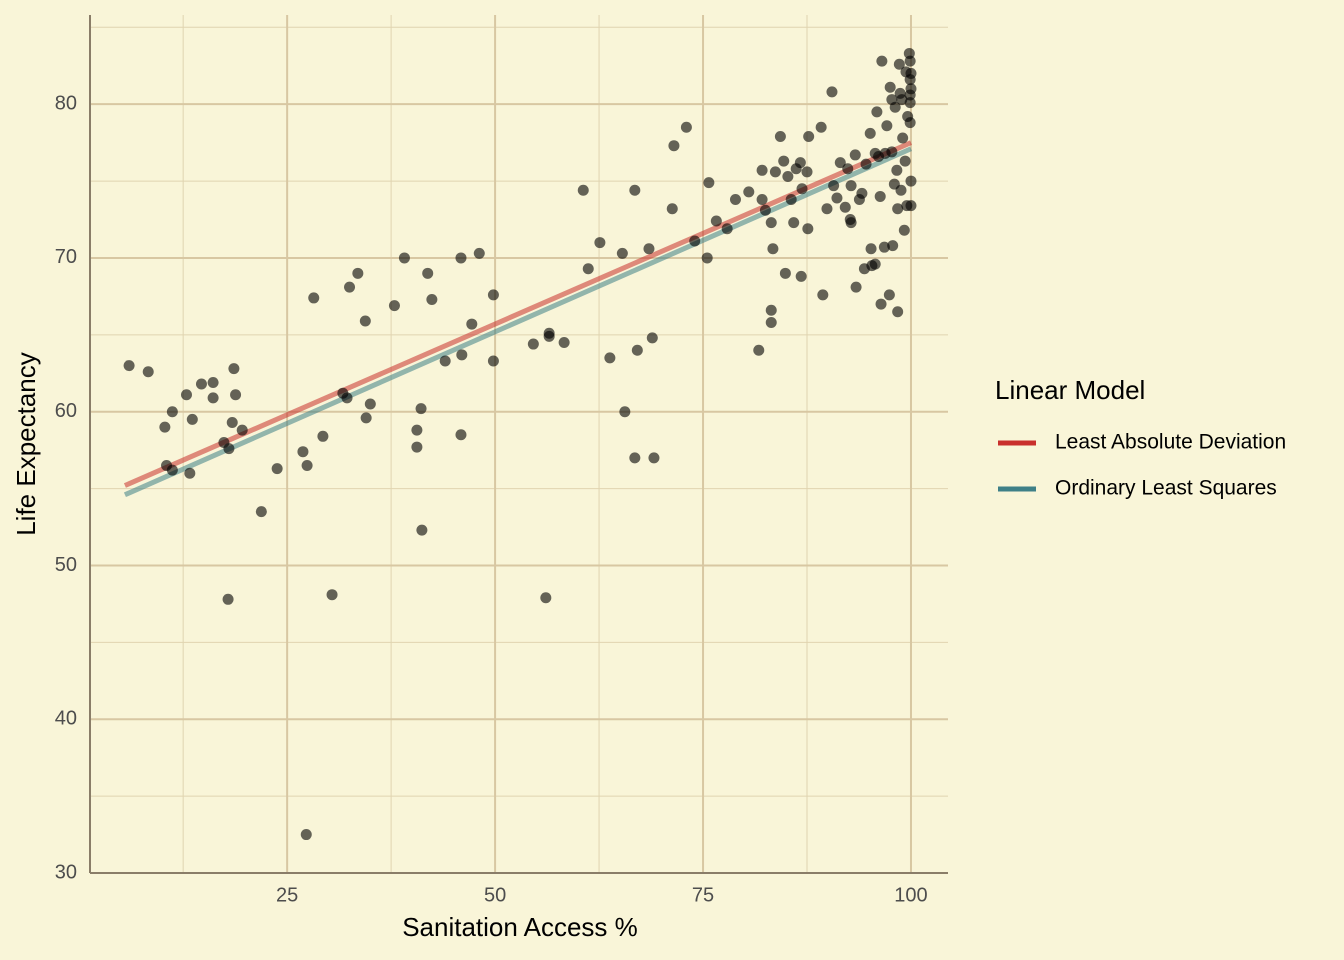 This screenshot has width=1344, height=960. I want to click on x-tick-label: 50, so click(495, 895).